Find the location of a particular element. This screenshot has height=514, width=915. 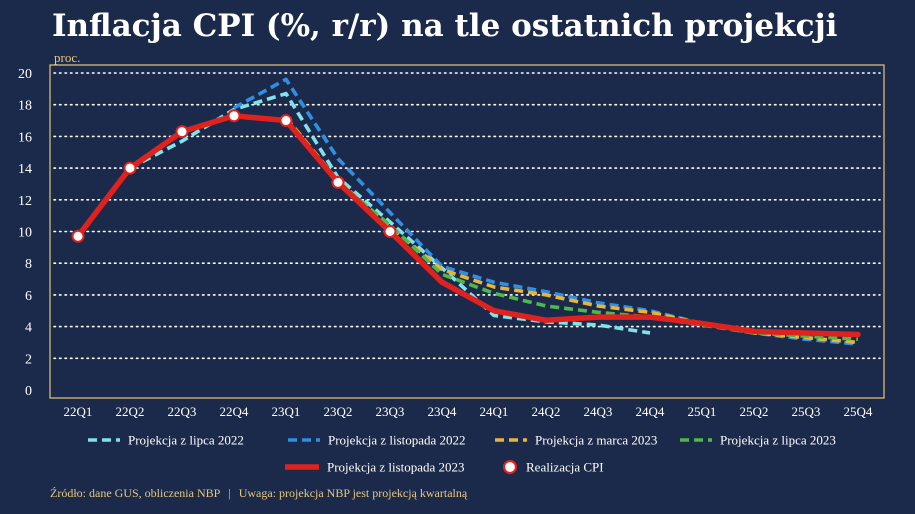

x-tick-label: 24Q4 is located at coordinates (650, 411).